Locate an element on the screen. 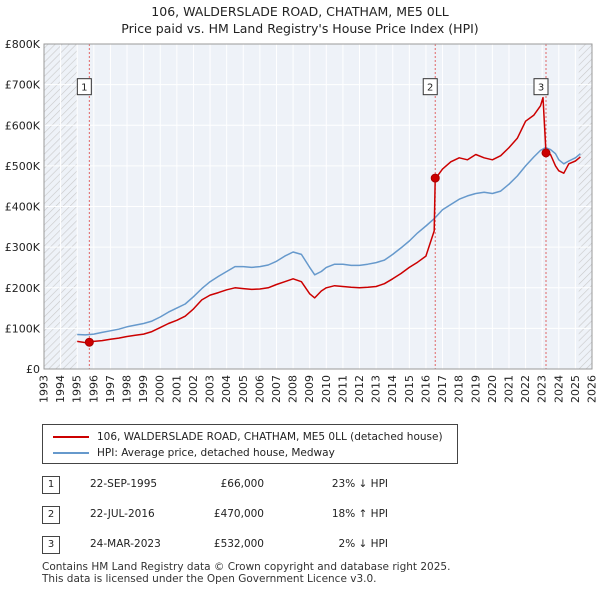  sale-hpi-delta: 2% ↓ HPI is located at coordinates (363, 544).